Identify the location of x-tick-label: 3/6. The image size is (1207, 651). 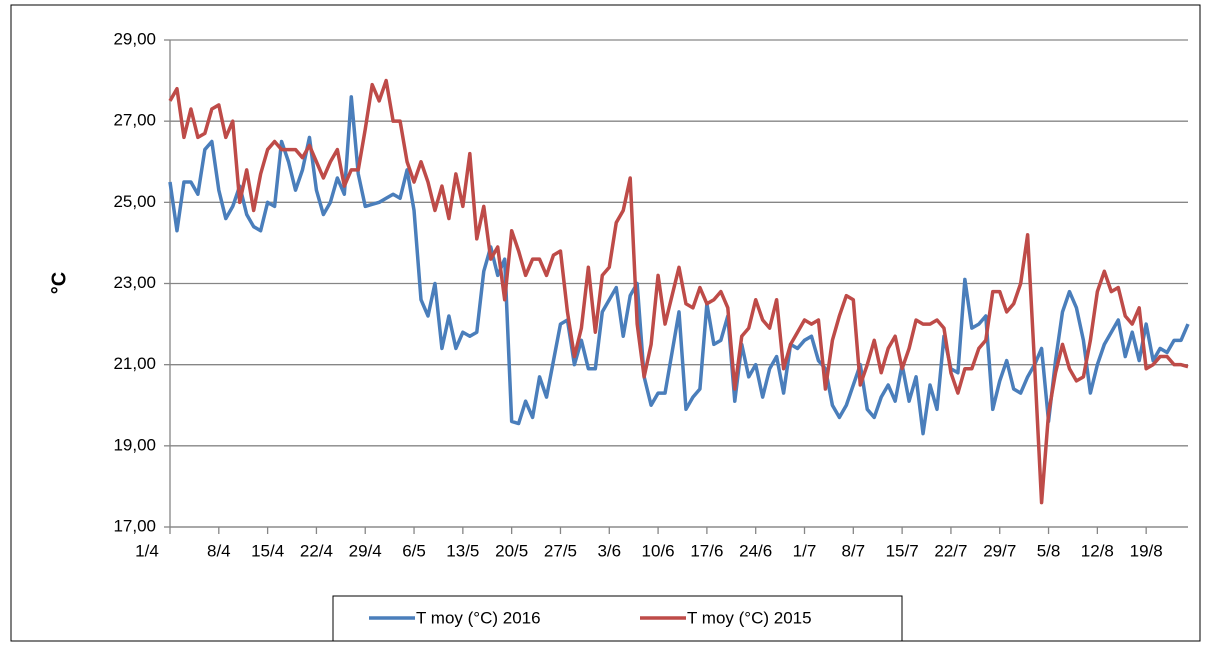
(609, 550).